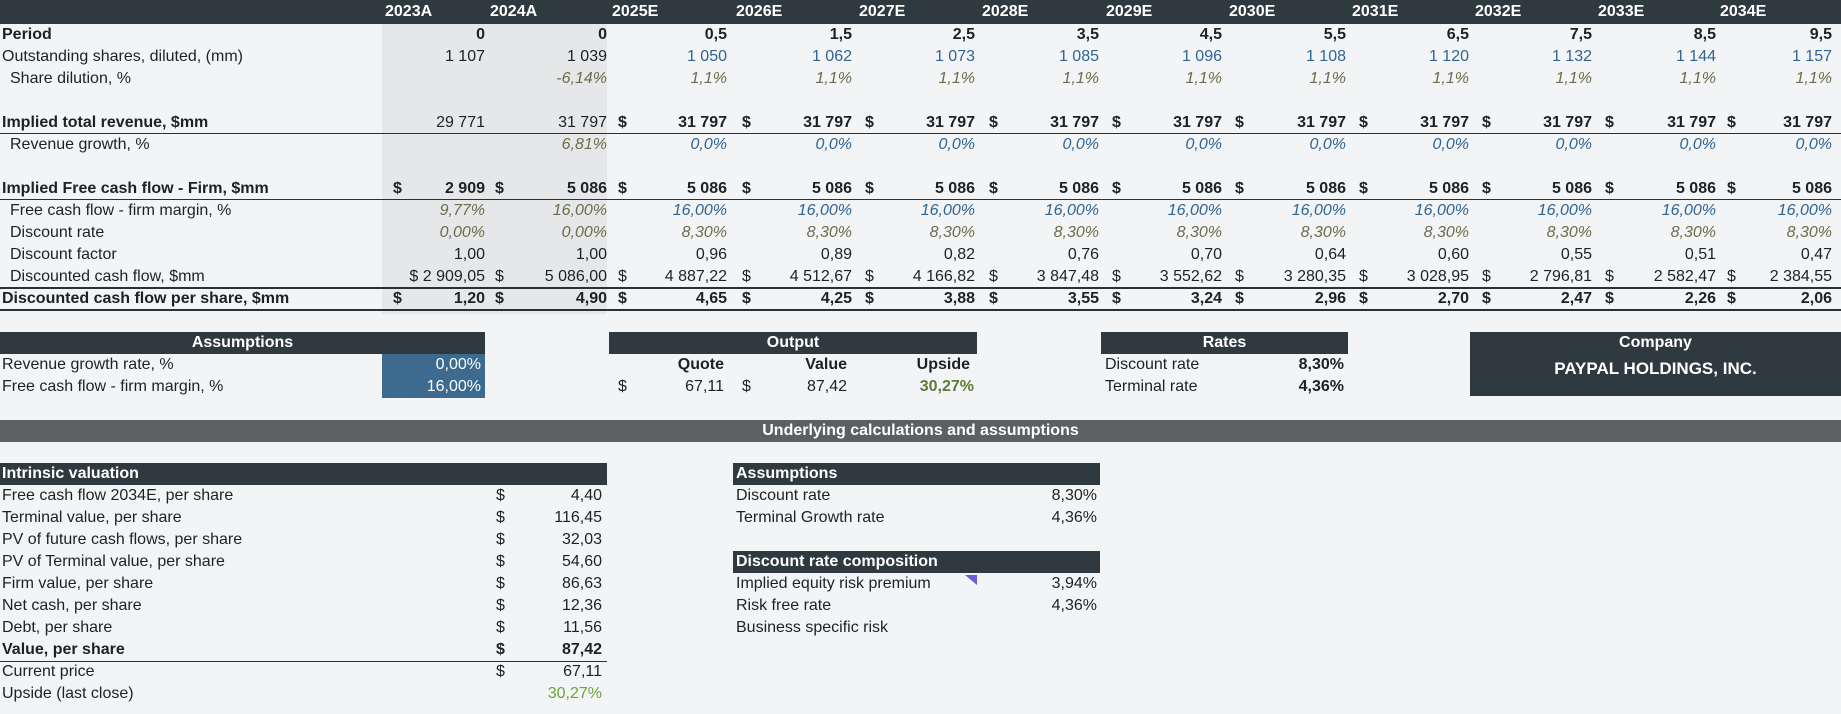  I want to click on row-label: Outstanding shares, diluted, (mm), so click(122, 56).